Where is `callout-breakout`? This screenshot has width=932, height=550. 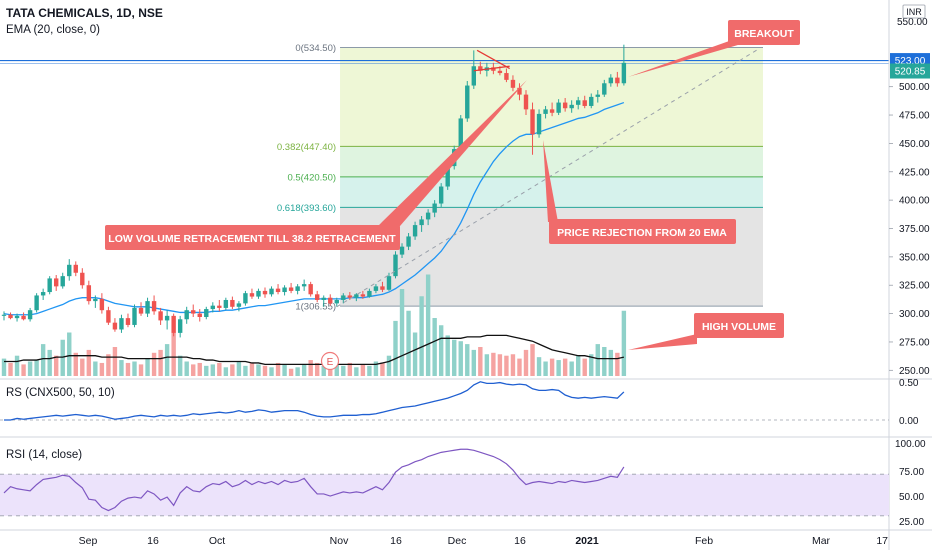
callout-breakout is located at coordinates (764, 32).